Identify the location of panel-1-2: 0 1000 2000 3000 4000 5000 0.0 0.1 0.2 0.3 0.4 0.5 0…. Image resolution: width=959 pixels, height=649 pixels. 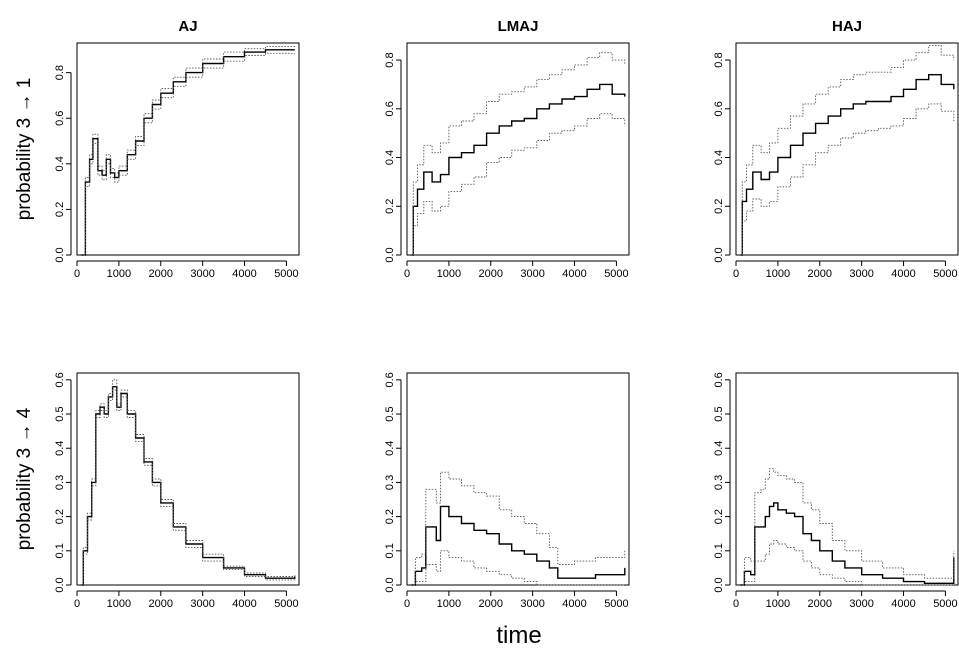
(836, 491).